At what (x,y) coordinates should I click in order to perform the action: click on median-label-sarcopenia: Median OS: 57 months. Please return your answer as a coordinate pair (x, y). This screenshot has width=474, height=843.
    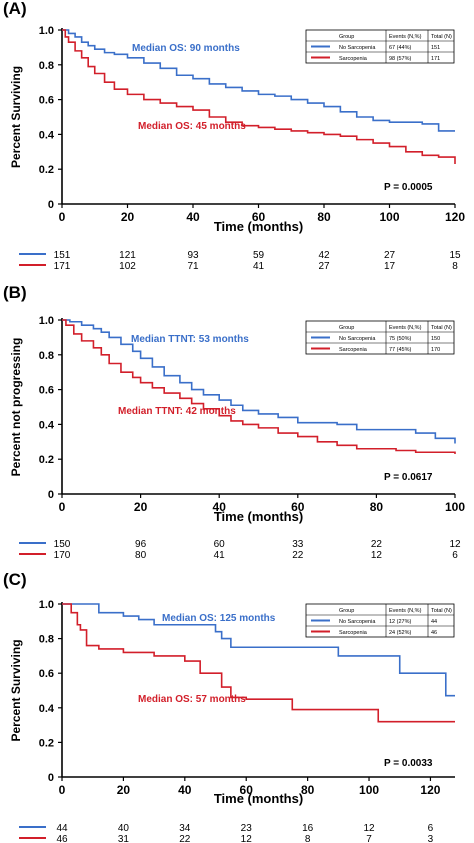
    Looking at the image, I should click on (192, 699).